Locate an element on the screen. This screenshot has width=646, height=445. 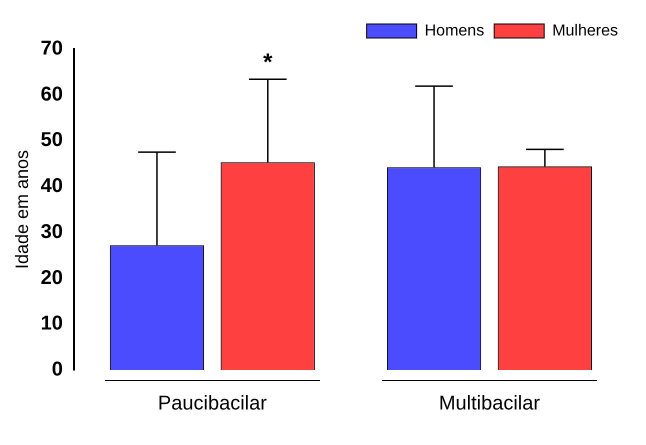
y-tick-label: 20 is located at coordinates (51, 277).